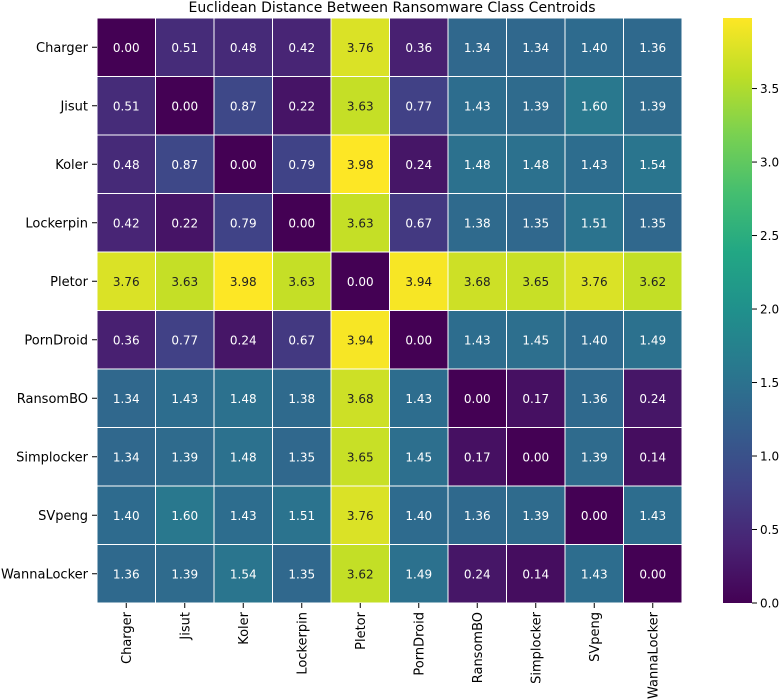 This screenshot has height=700, width=780. I want to click on colorbar-tick-label: 2.5, so click(769, 236).